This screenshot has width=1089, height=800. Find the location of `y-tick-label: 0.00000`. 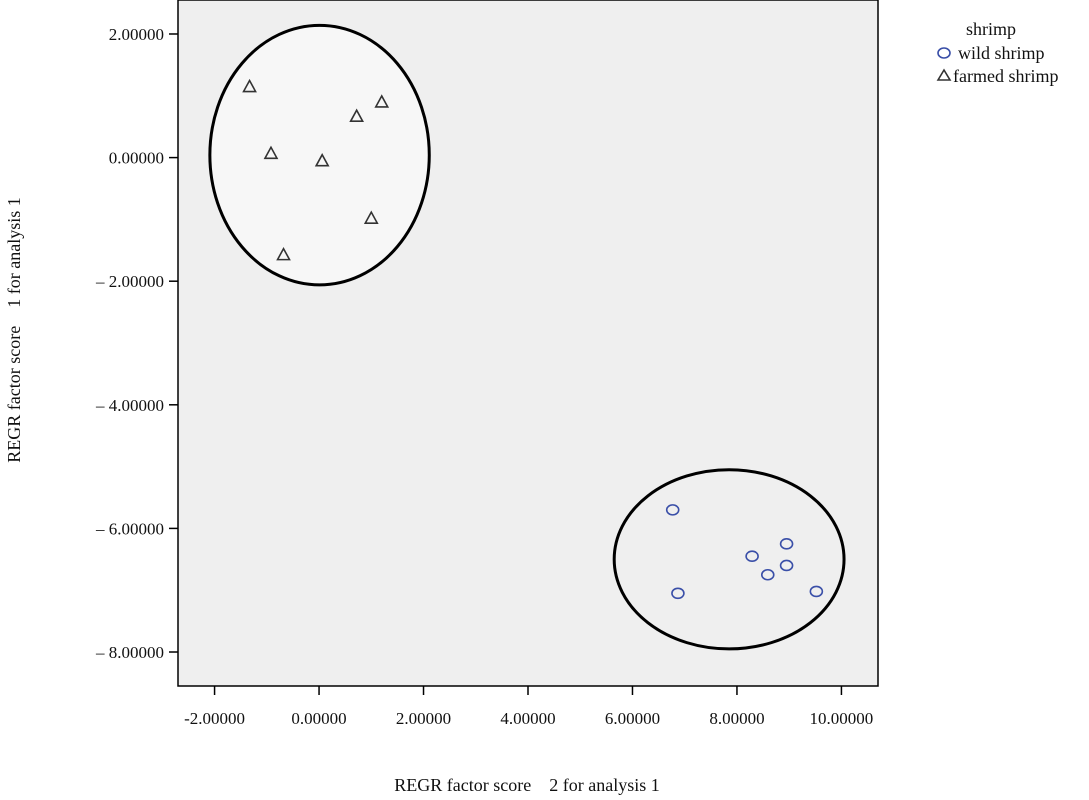

y-tick-label: 0.00000 is located at coordinates (136, 158).